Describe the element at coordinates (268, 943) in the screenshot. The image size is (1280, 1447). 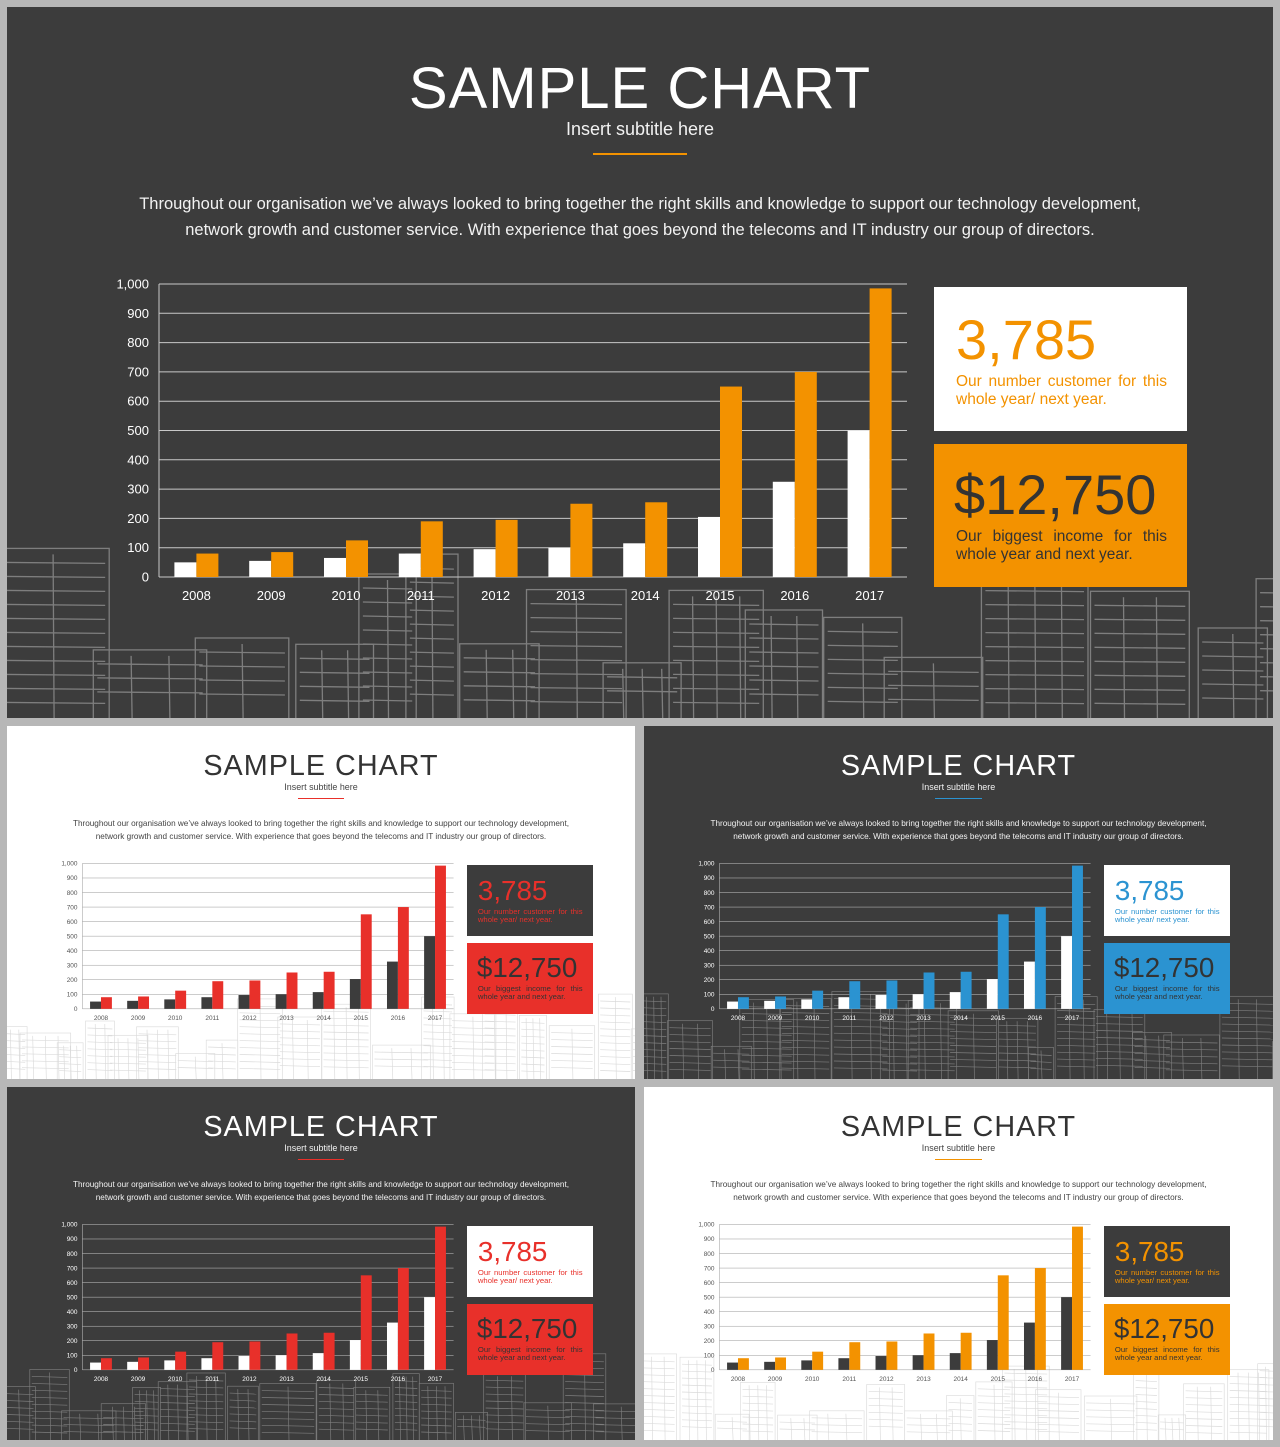
I see `chart-bars: 2008 2009 2010 2011 2012 2013 2014 2015 2016 2017` at that location.